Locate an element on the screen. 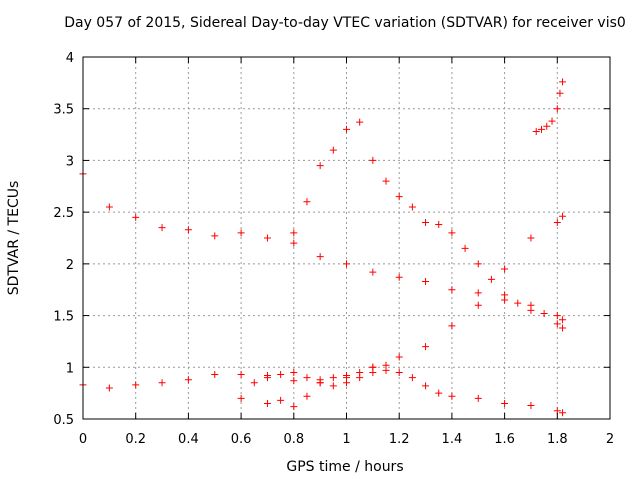 The image size is (640, 480). x-tick-label: 2 is located at coordinates (610, 439).